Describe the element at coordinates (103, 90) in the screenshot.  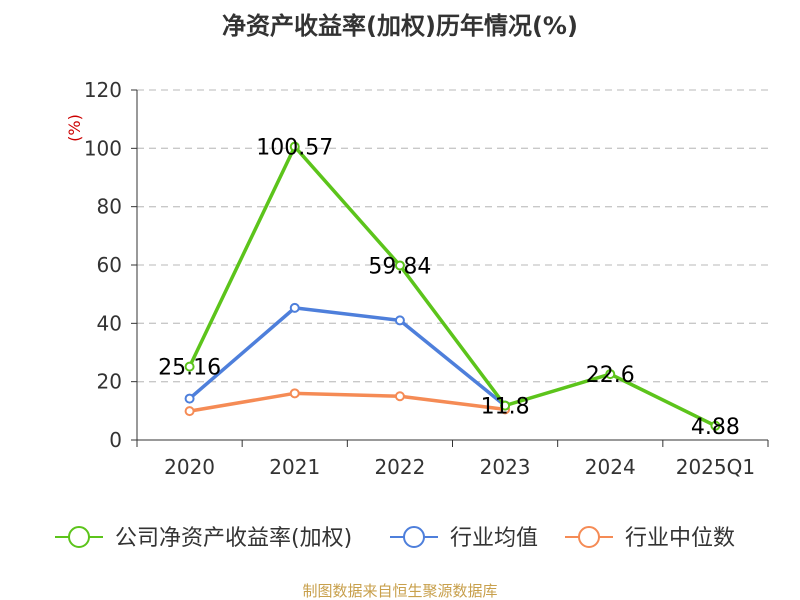
I see `y-tick-label: 120` at that location.